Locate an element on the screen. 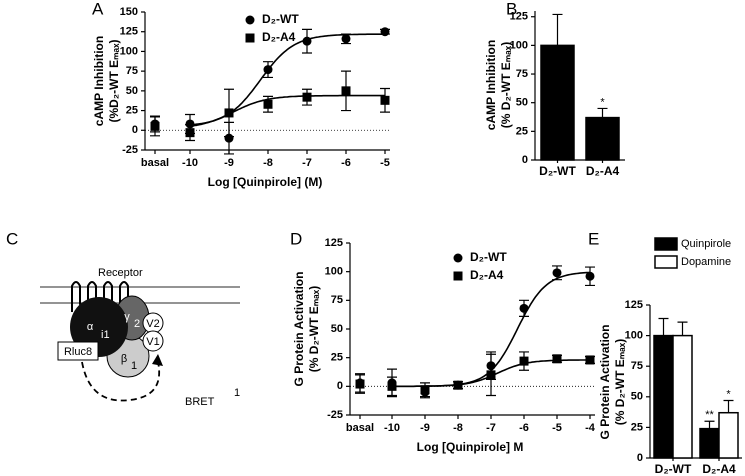  rluc-label: Rluc8 is located at coordinates (78, 352).